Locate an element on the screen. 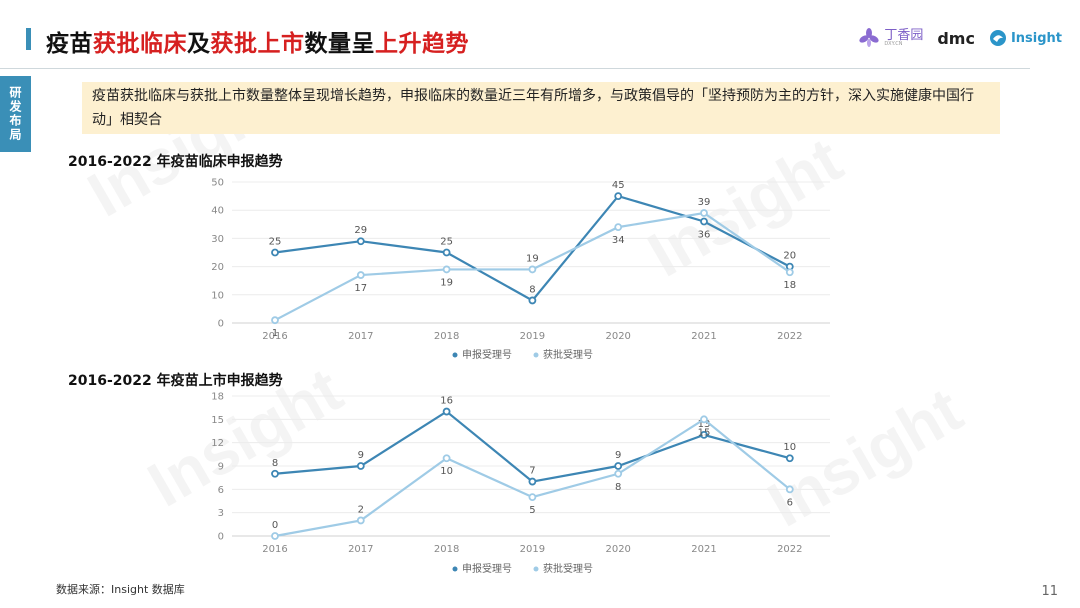  title-part-highlight: 获批上市 is located at coordinates (257, 44).